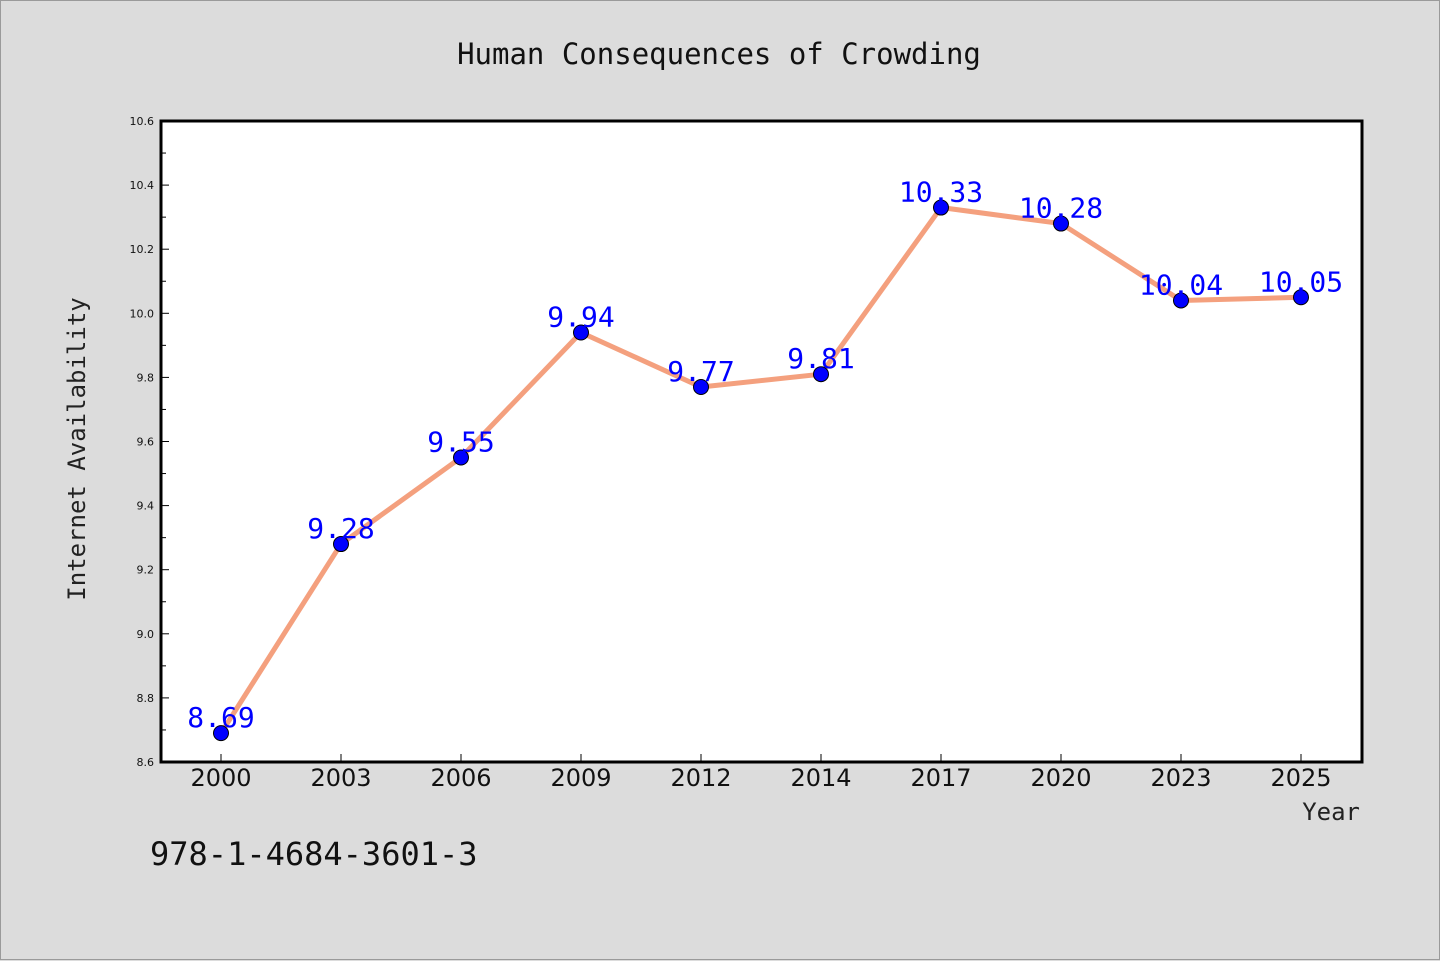 Image resolution: width=1440 pixels, height=961 pixels. I want to click on x-tick-label: 2017, so click(940, 778).